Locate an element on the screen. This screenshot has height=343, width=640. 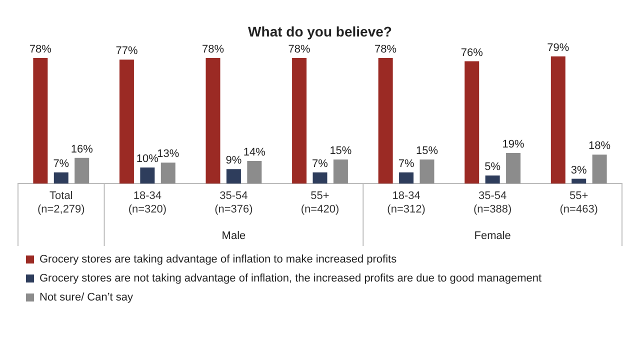
data-label: 76% is located at coordinates (472, 52).